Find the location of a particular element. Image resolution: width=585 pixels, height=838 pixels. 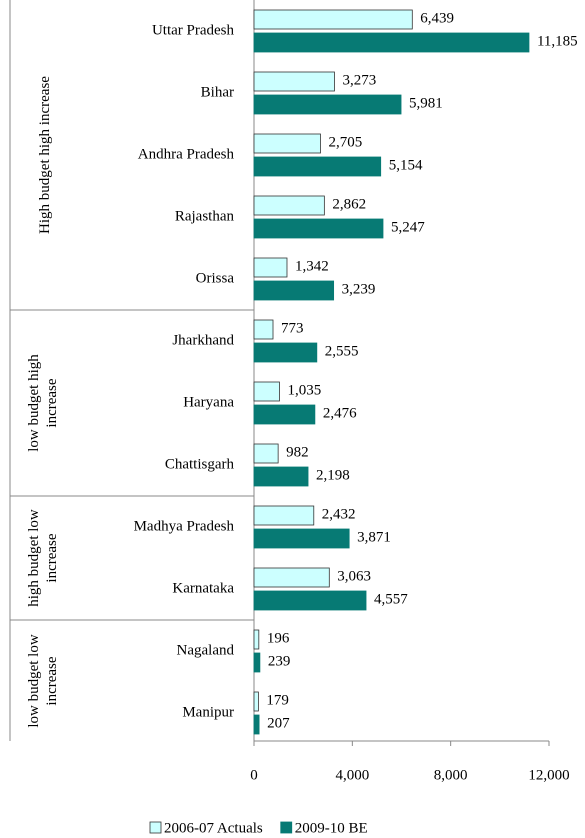

value-label: 3,871 is located at coordinates (374, 537).